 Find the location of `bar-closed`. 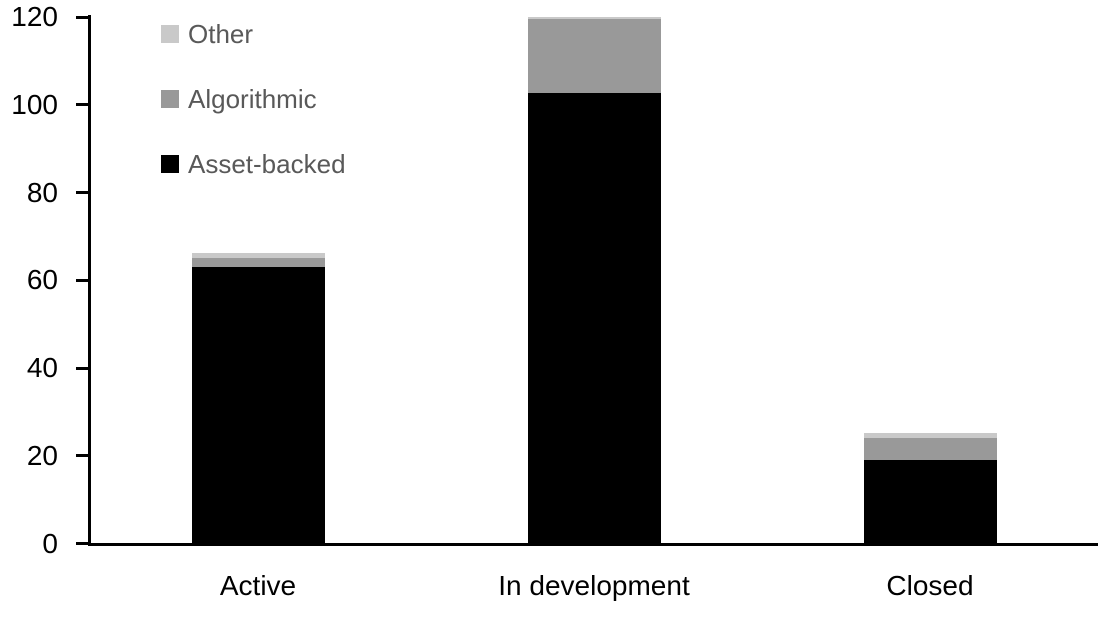

bar-closed is located at coordinates (930, 488).